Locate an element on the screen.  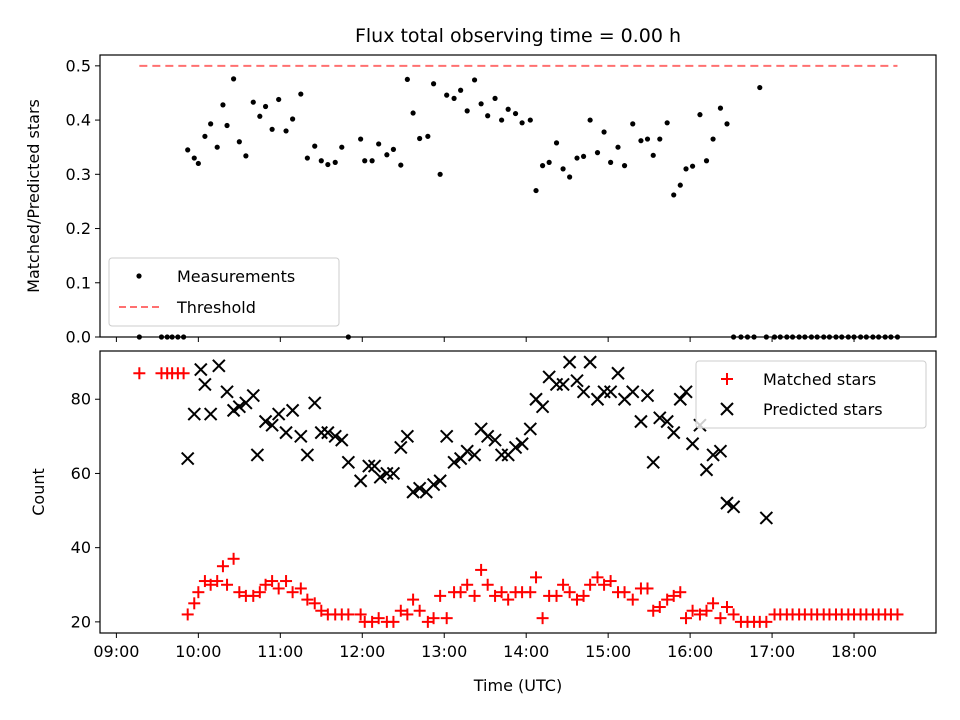
top-y-axis-label: Matched/Predicted stars is located at coordinates (33, 196).